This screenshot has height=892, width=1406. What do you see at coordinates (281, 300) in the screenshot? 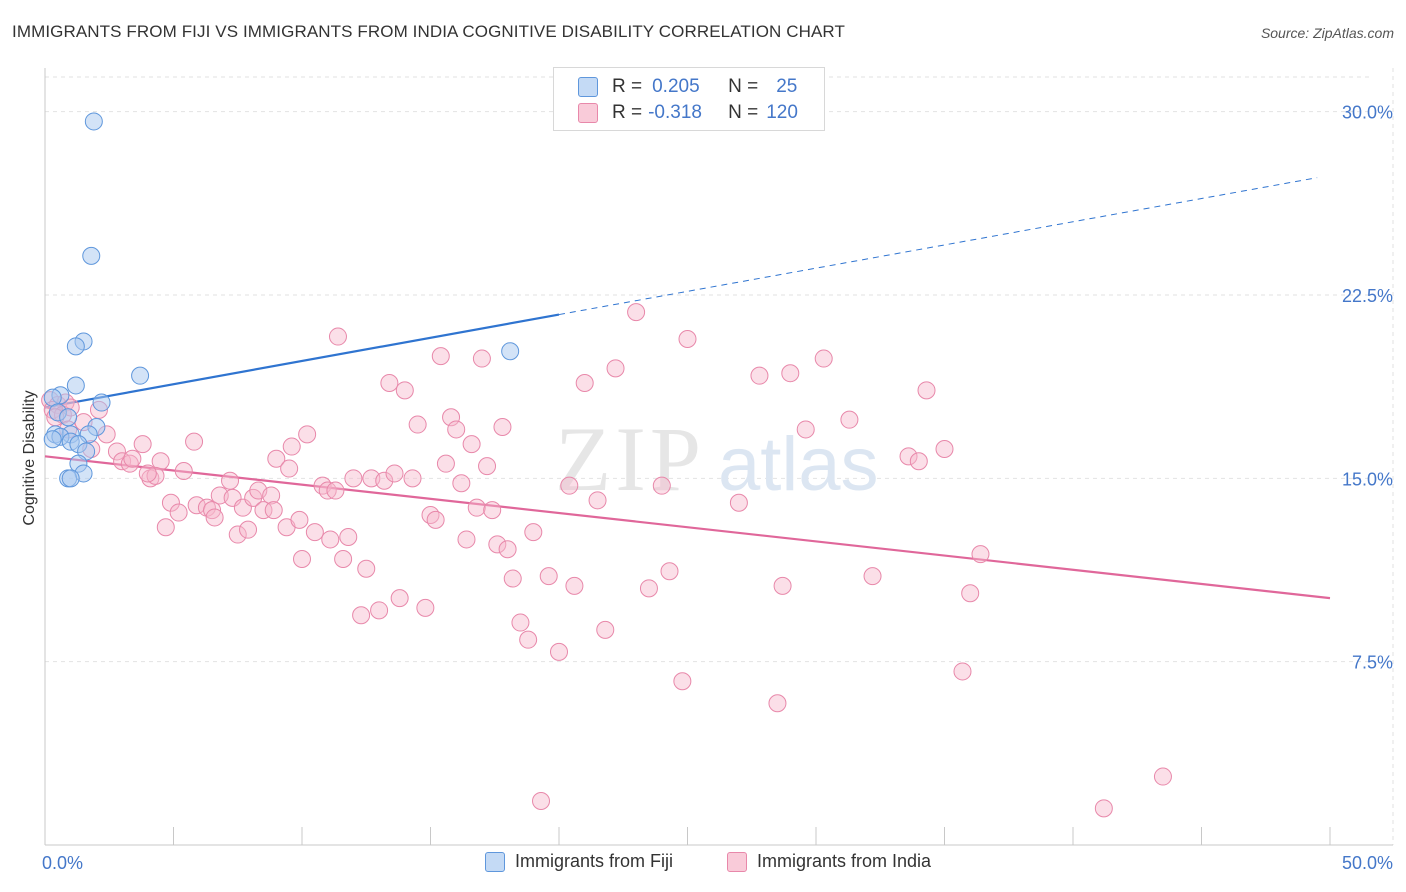
I see `fiji-points` at bounding box center [281, 300].